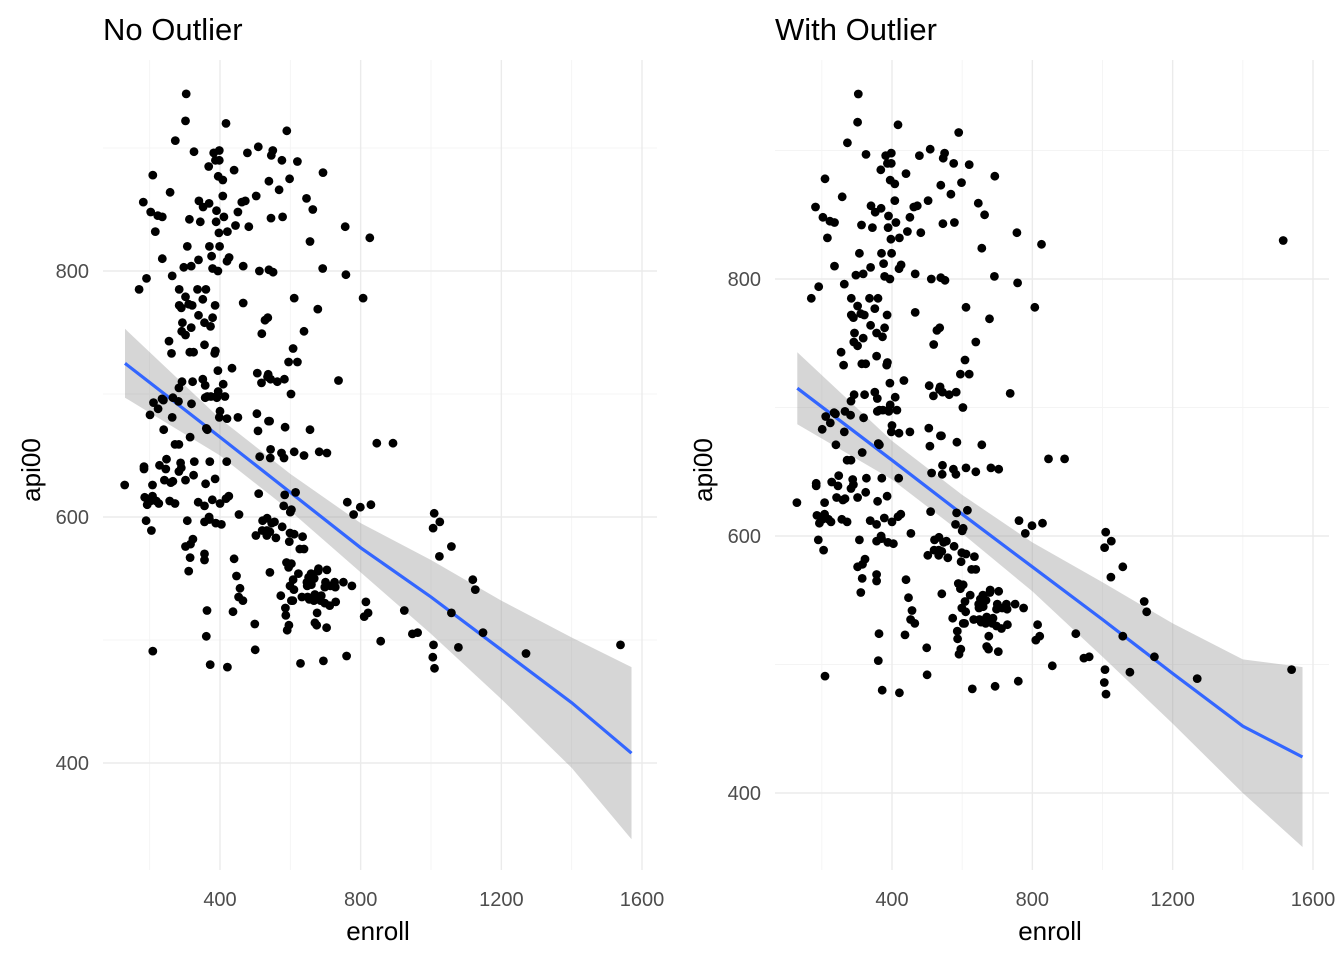  I want to click on panel-title-no-outlier: No Outlier, so click(173, 29).